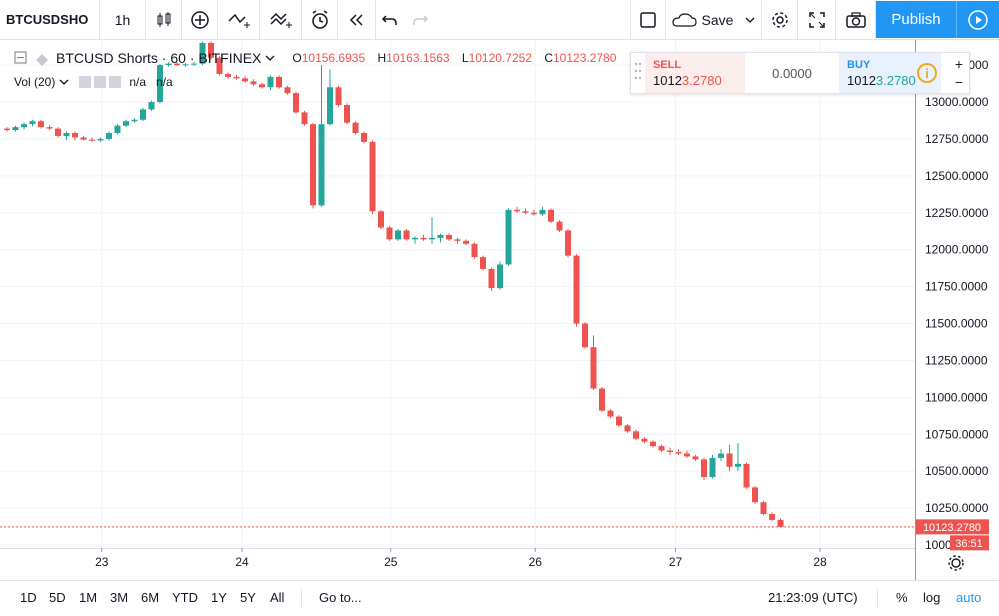  I want to click on replay-button, so click(357, 19).